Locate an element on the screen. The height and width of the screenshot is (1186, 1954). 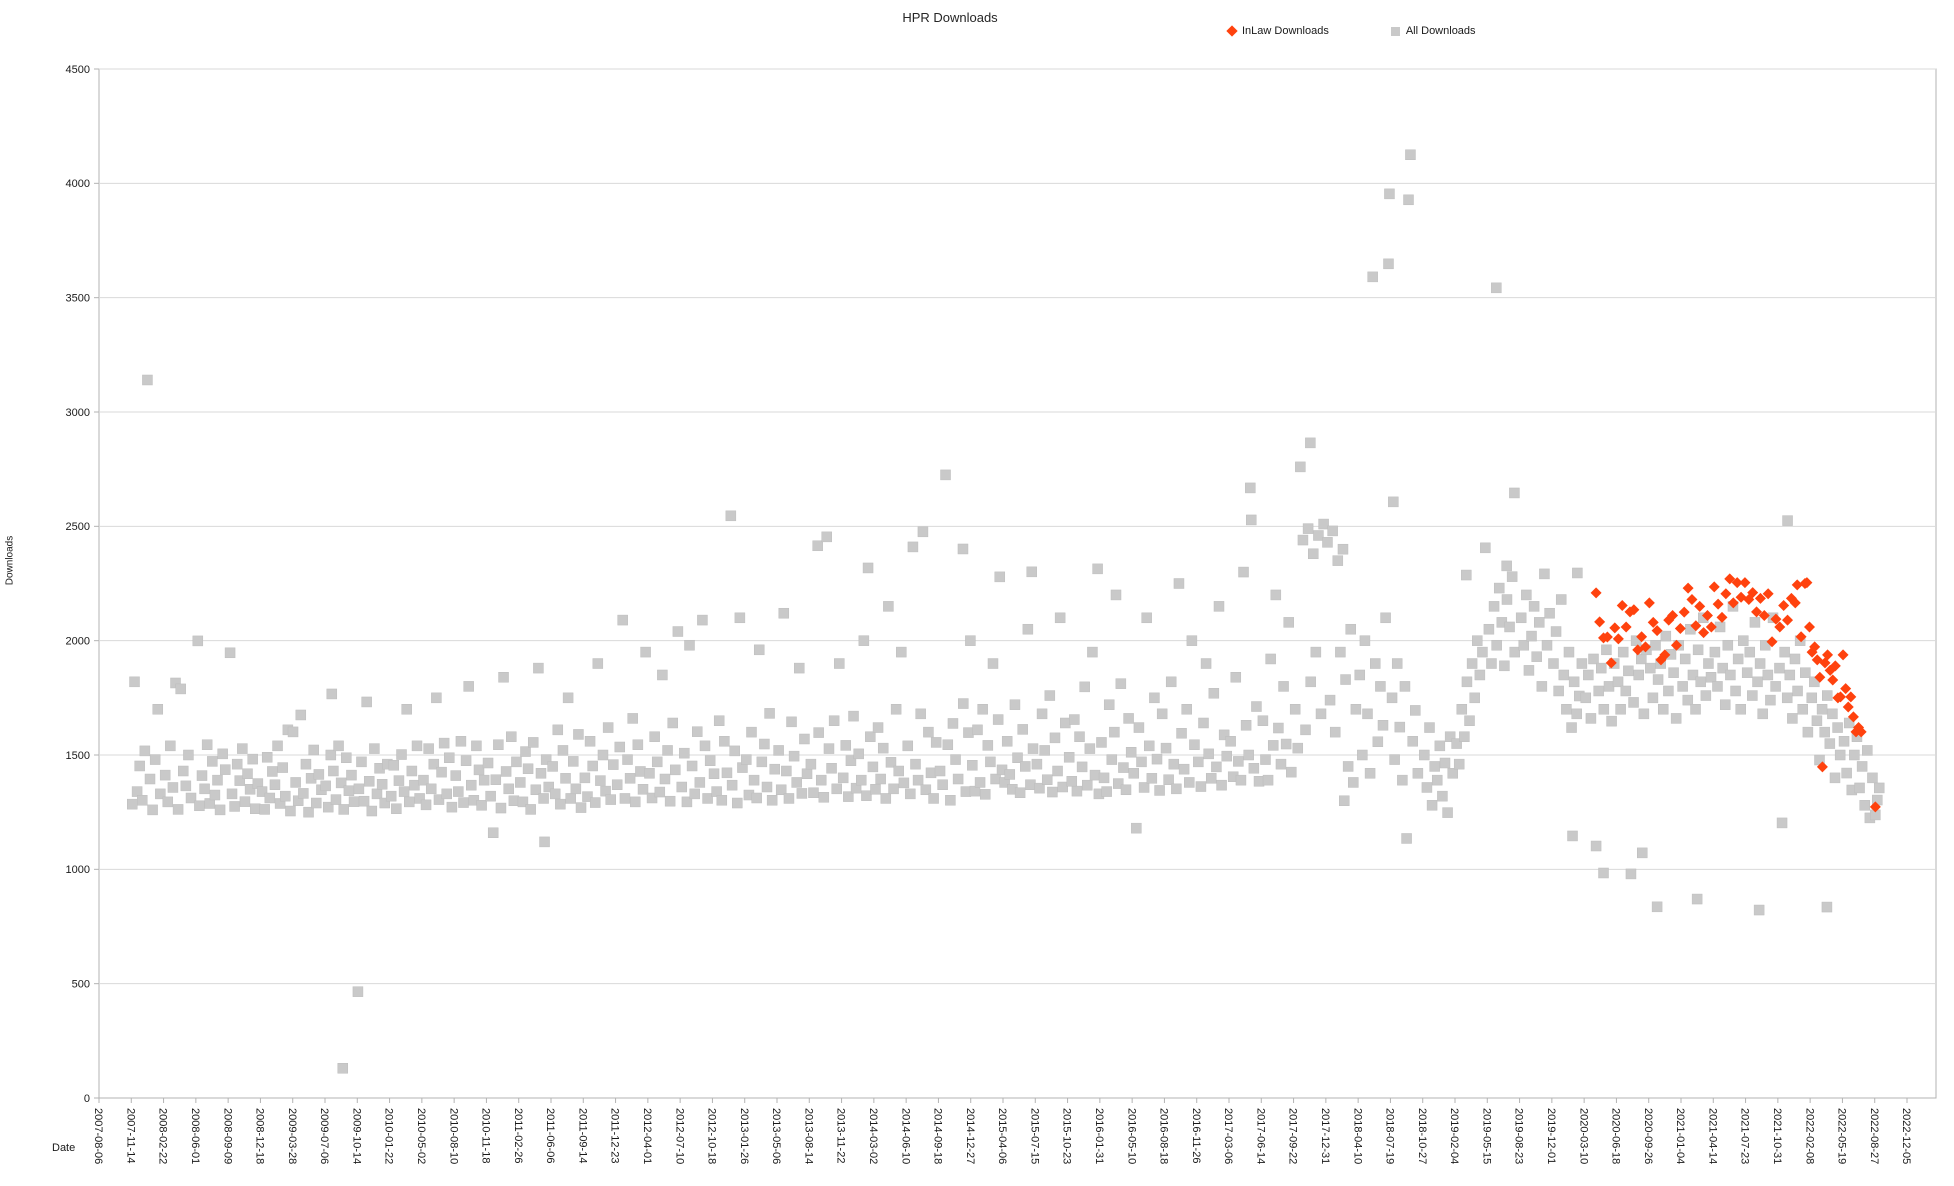
svg-text: 2019-12-01 is located at coordinates (1551, 1136).